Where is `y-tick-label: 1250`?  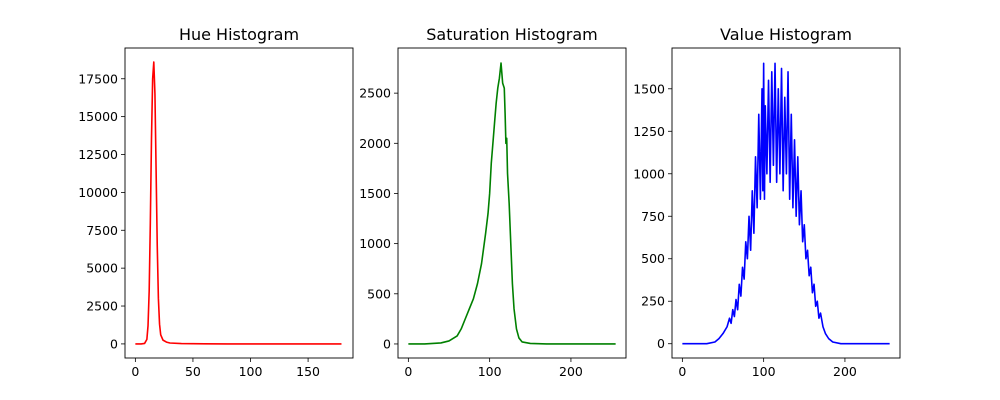 y-tick-label: 1250 is located at coordinates (649, 131).